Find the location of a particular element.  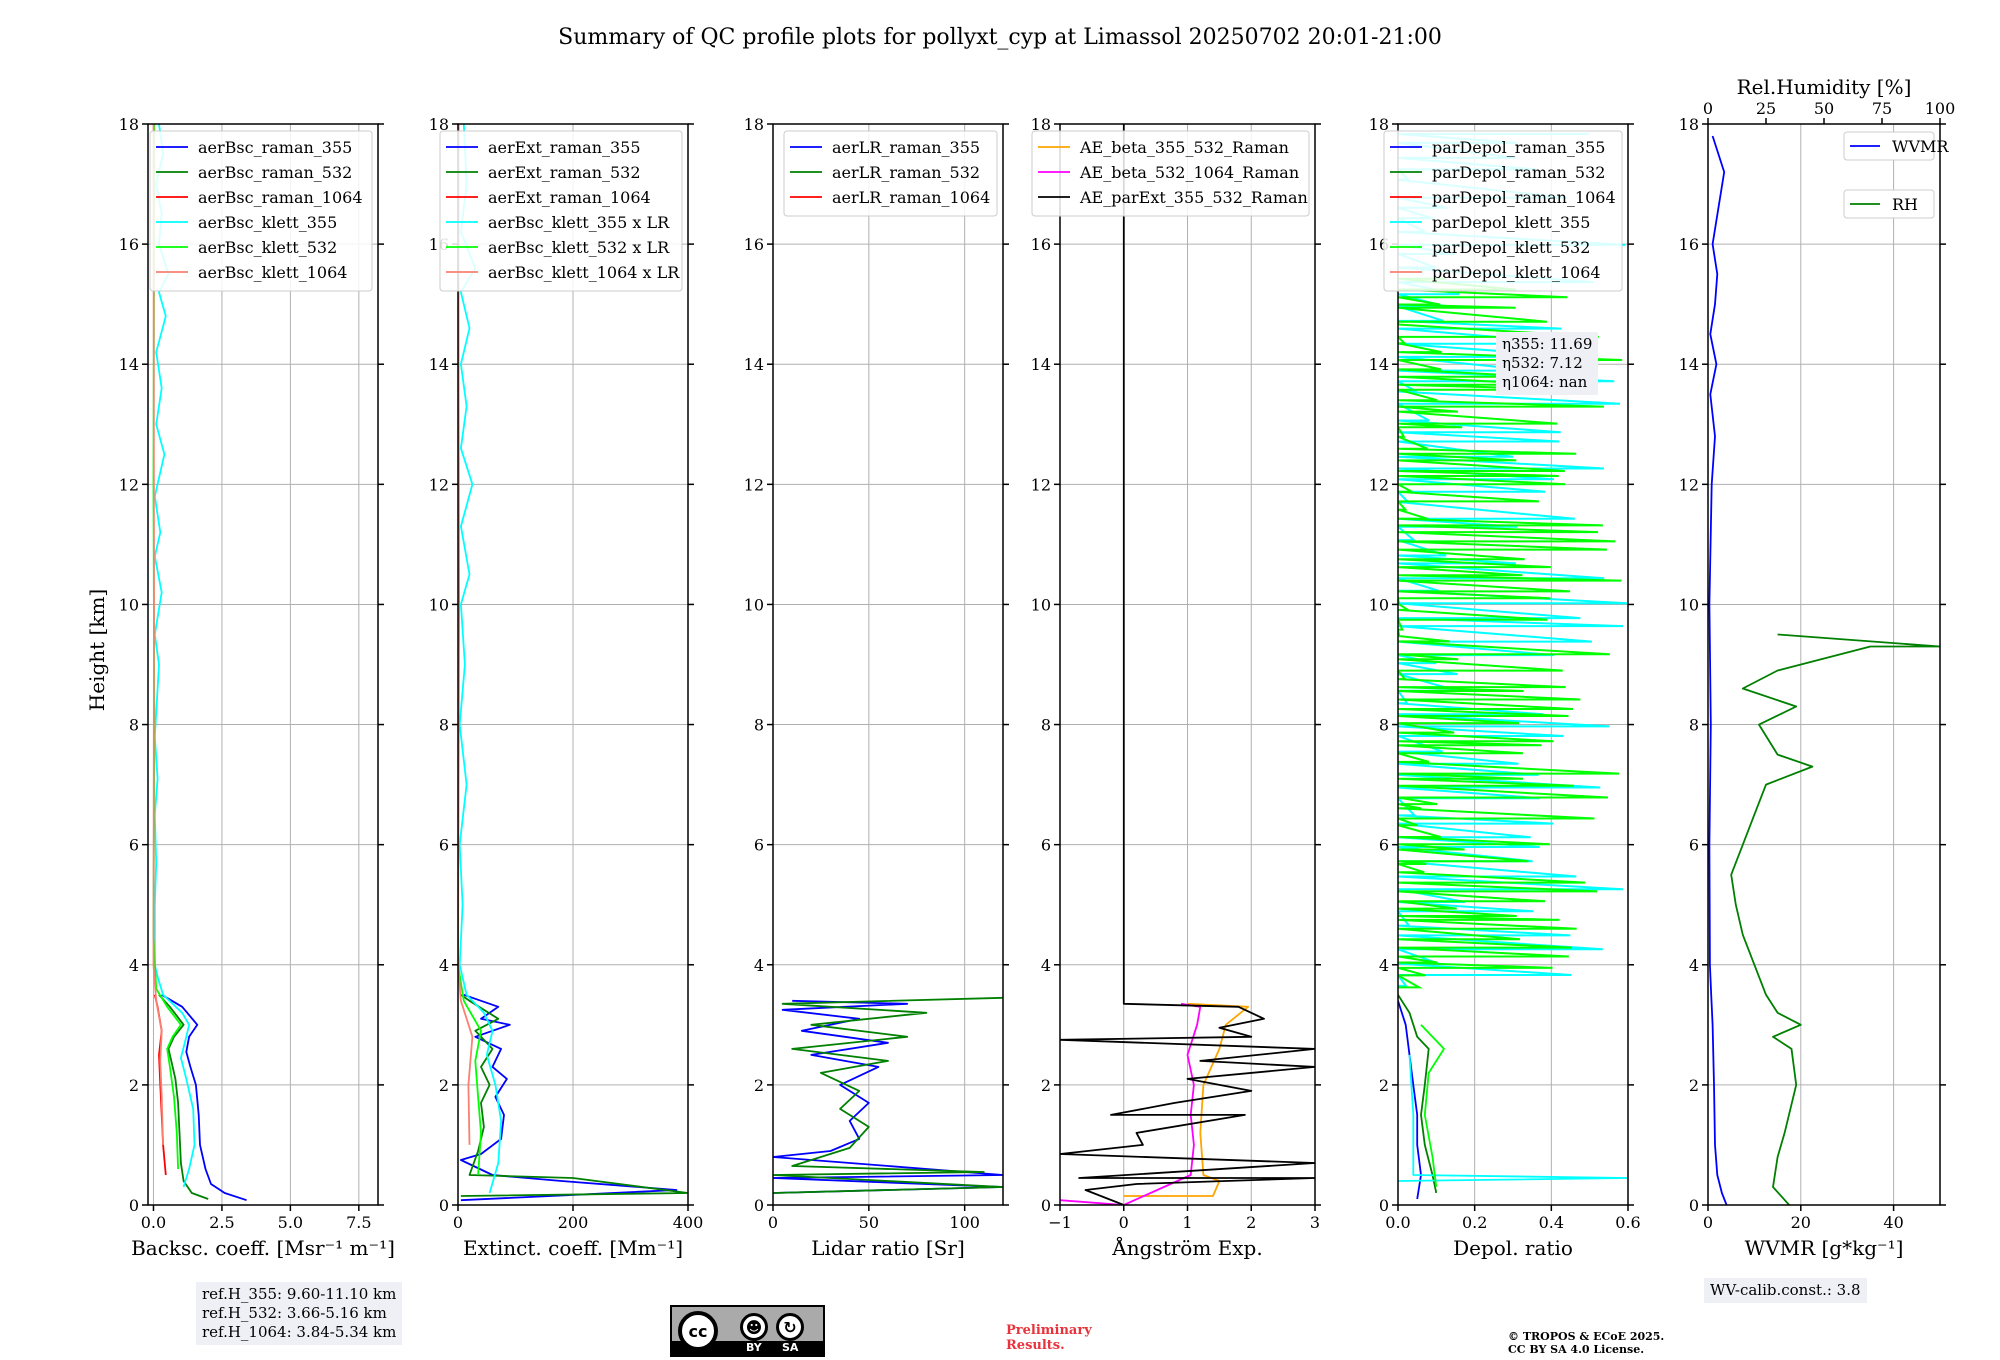

x-axis-label: Ångström Exp. is located at coordinates (1186, 1247).